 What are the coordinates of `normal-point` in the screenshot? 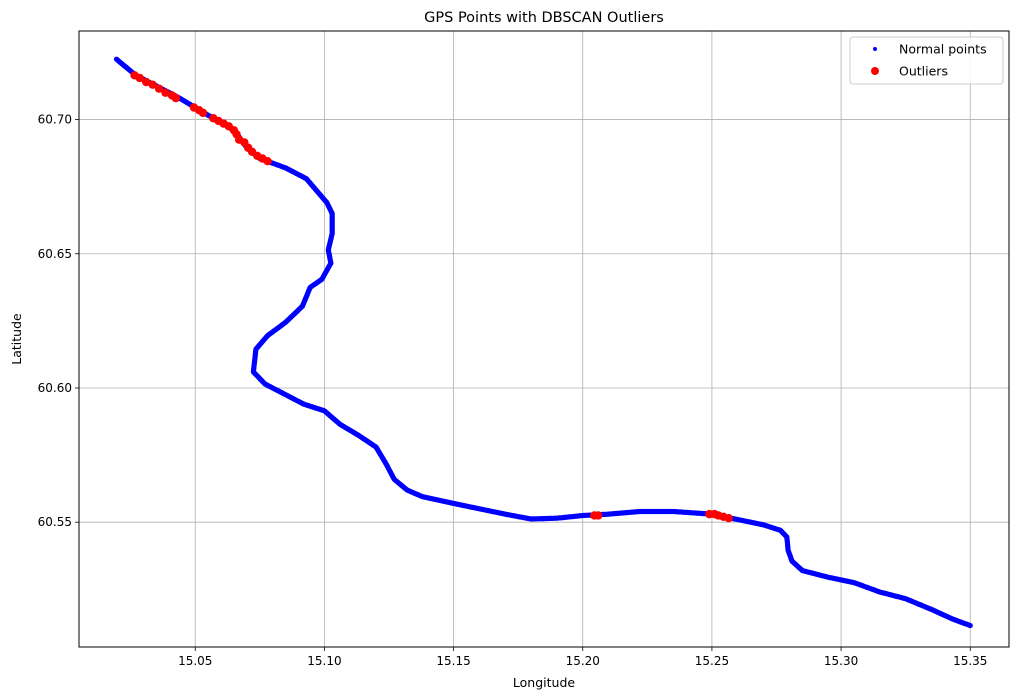 It's located at (970, 625).